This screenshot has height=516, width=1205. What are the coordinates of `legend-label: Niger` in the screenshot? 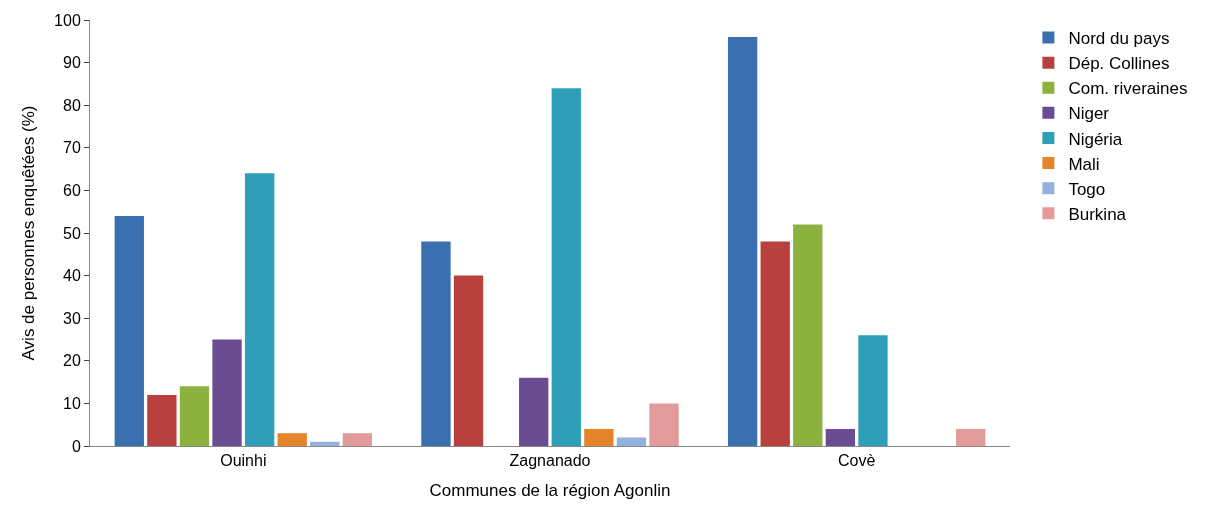 It's located at (1089, 114).